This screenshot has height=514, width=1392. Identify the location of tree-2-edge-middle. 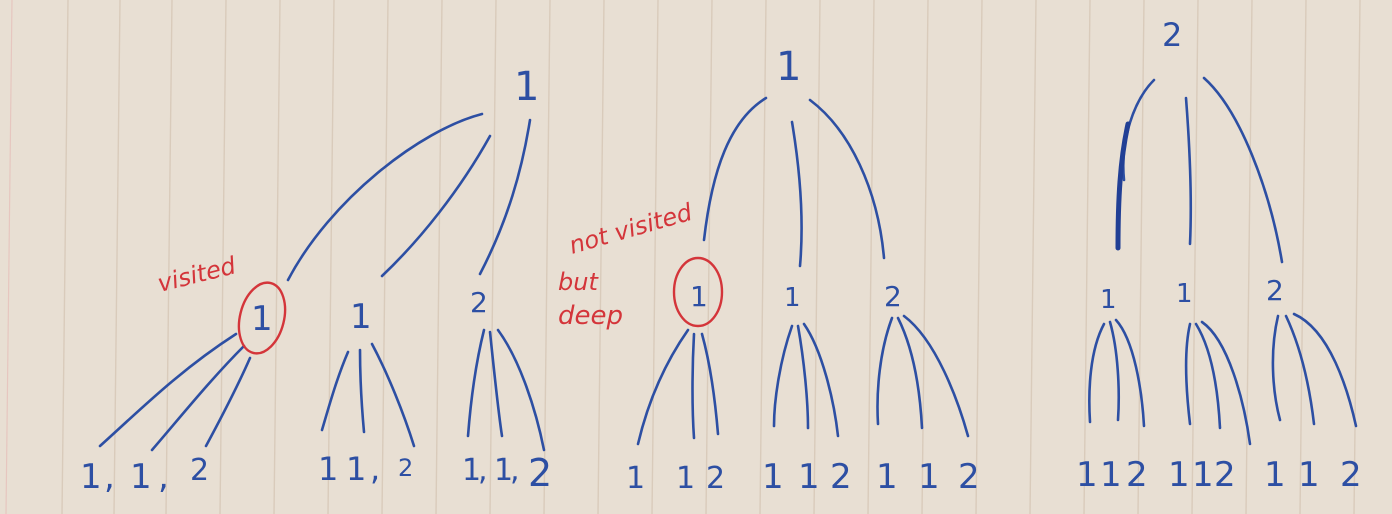
(796, 194).